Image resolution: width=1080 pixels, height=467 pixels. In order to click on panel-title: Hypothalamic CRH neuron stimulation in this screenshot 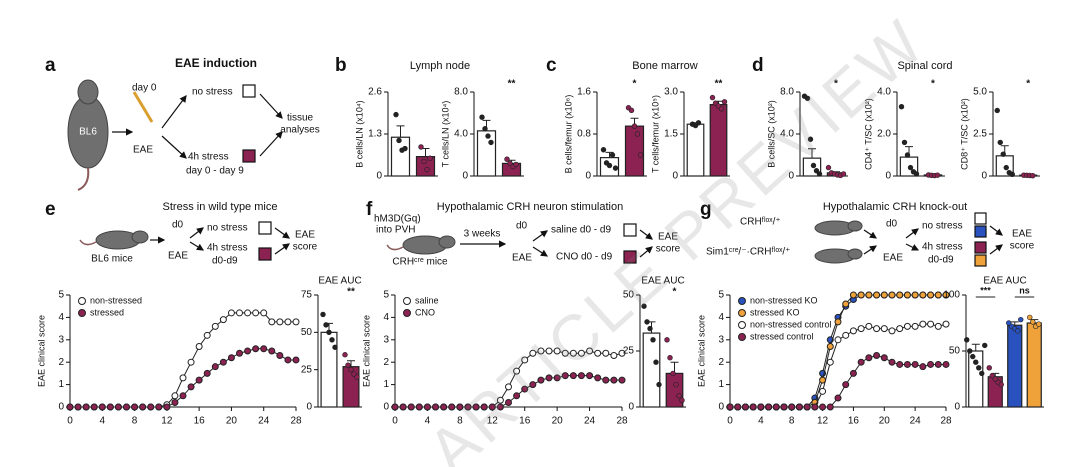, I will do `click(530, 207)`.